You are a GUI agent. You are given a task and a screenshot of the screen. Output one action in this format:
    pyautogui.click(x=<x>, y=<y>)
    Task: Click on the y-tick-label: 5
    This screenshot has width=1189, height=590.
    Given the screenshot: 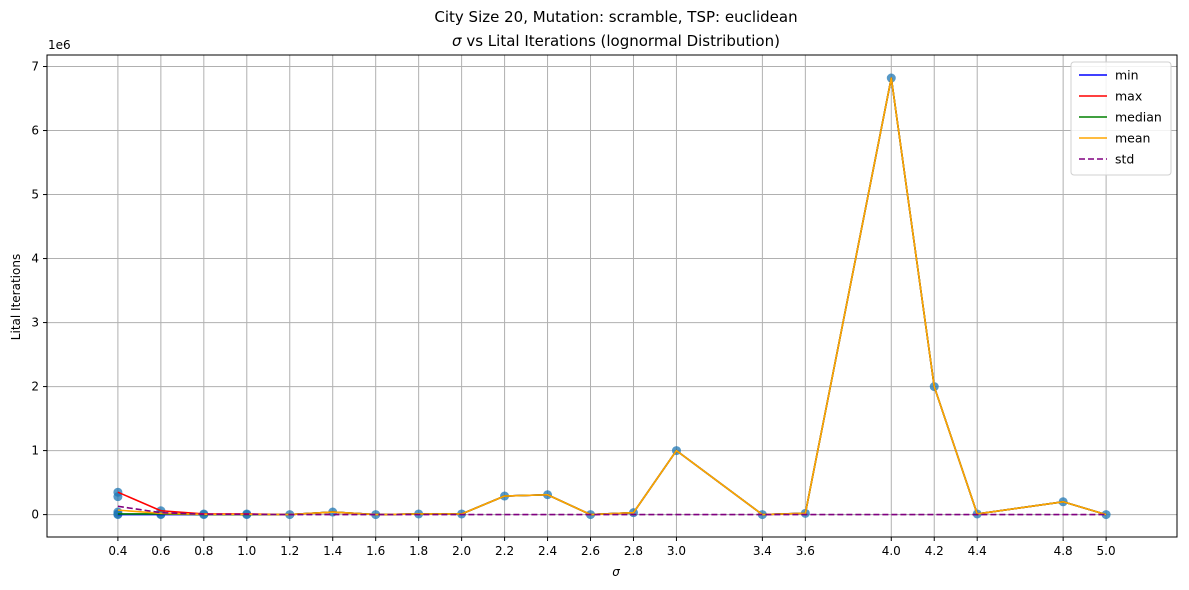 What is the action you would take?
    pyautogui.click(x=35, y=195)
    